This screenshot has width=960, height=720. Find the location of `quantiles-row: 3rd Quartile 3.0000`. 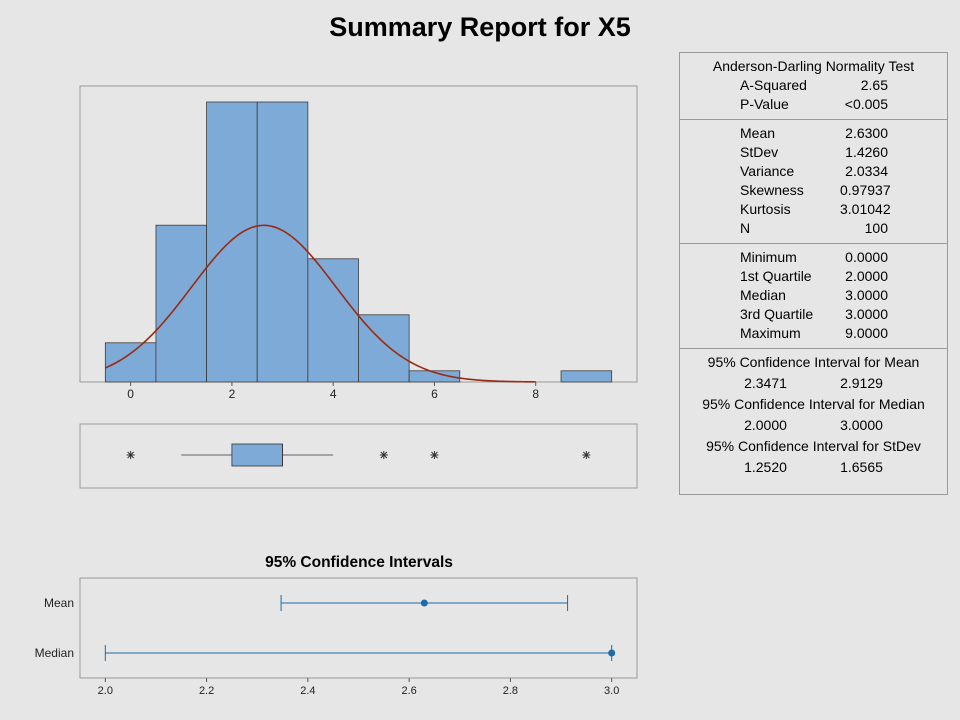

quantiles-row: 3rd Quartile 3.0000 is located at coordinates (813, 314).